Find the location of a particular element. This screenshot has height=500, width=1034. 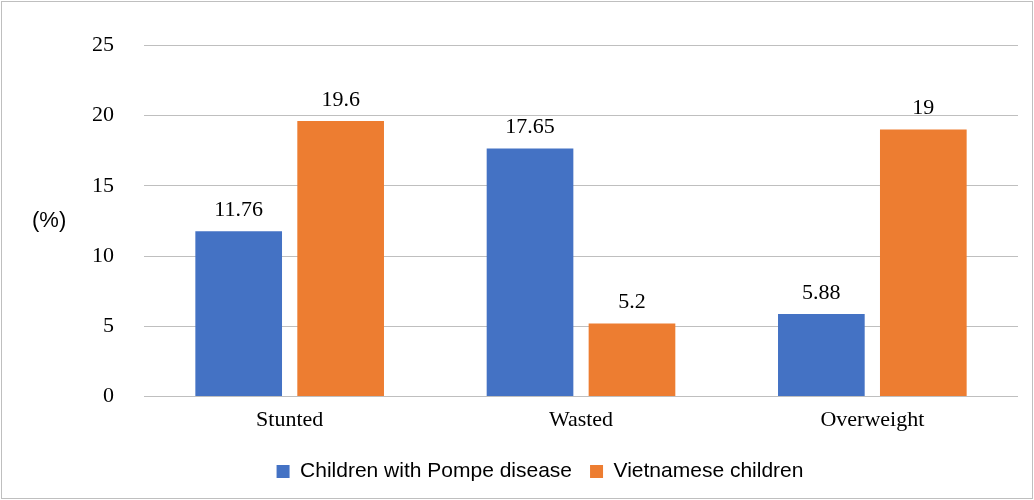

y-tick-label: 20 is located at coordinates (103, 114).